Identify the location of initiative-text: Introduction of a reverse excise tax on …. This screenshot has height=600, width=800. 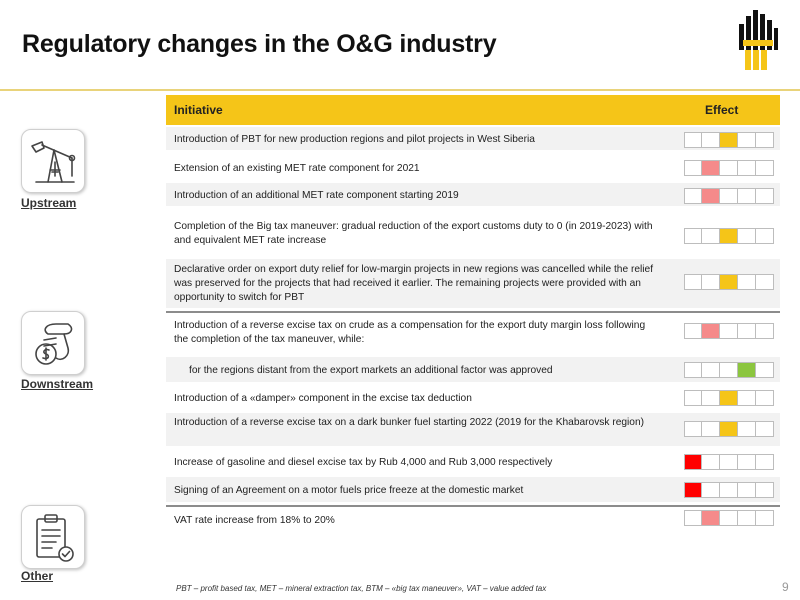
(409, 422).